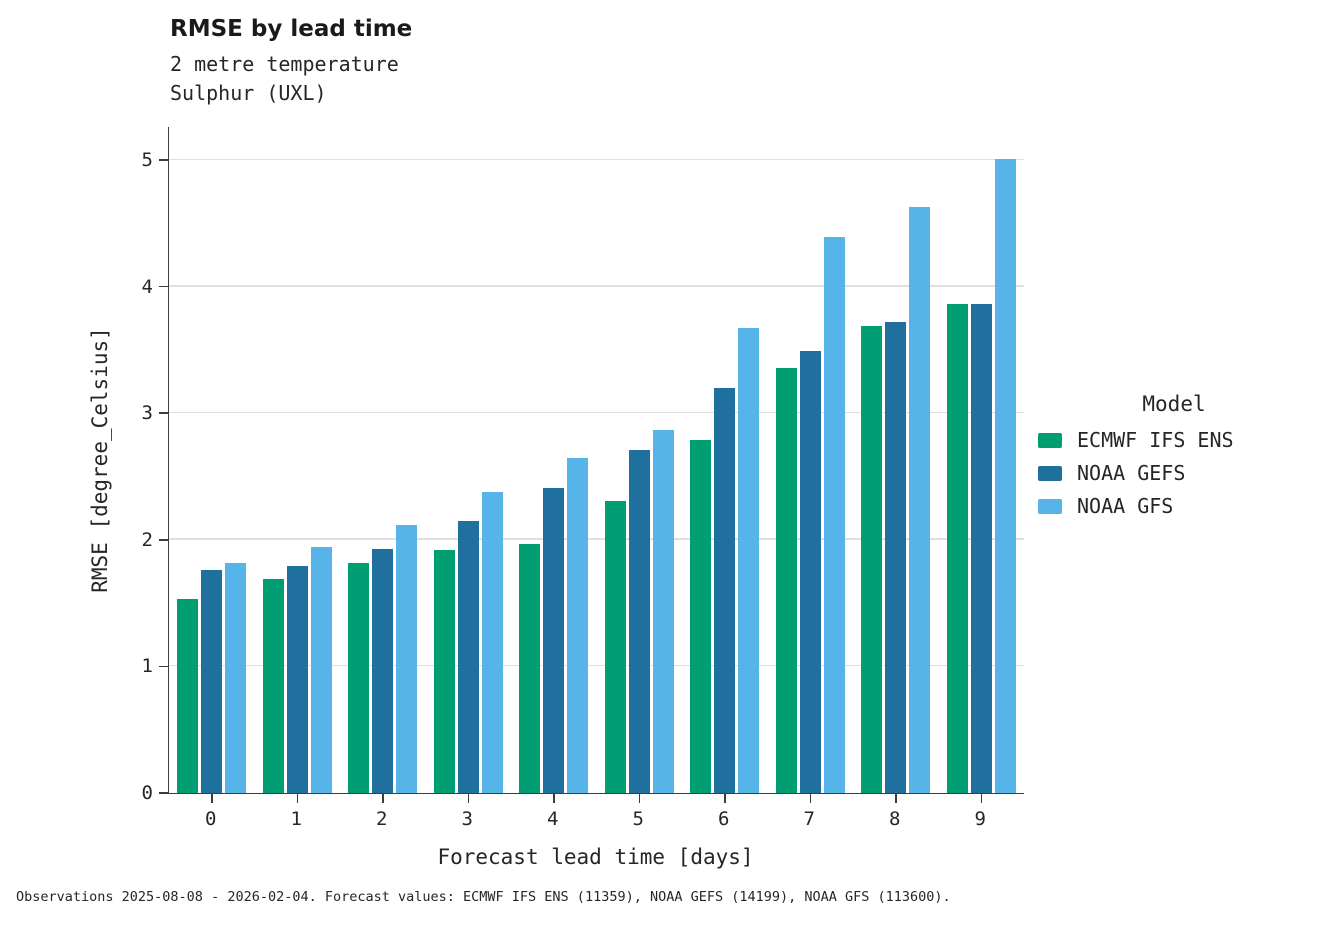 This screenshot has width=1322, height=928. I want to click on chart-title: RMSE by lead time, so click(291, 29).